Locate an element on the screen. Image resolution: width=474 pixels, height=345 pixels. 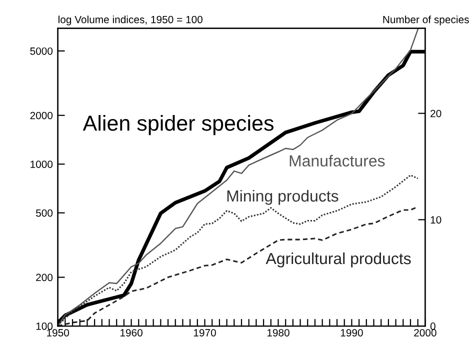
x-tick-label: 1980 is located at coordinates (278, 332).